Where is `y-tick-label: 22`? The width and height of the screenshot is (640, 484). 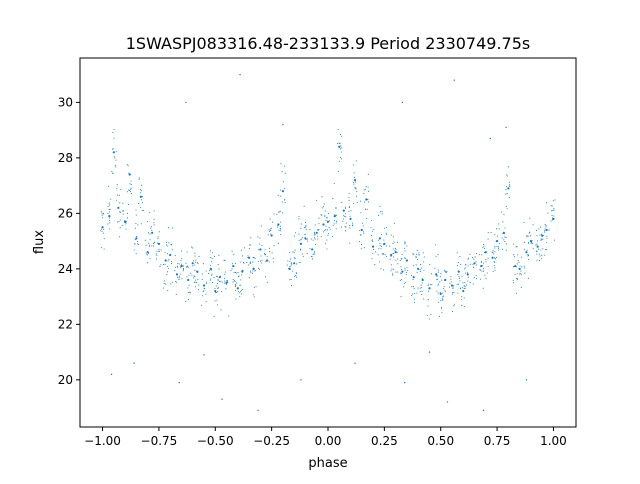
y-tick-label: 22 is located at coordinates (65, 324).